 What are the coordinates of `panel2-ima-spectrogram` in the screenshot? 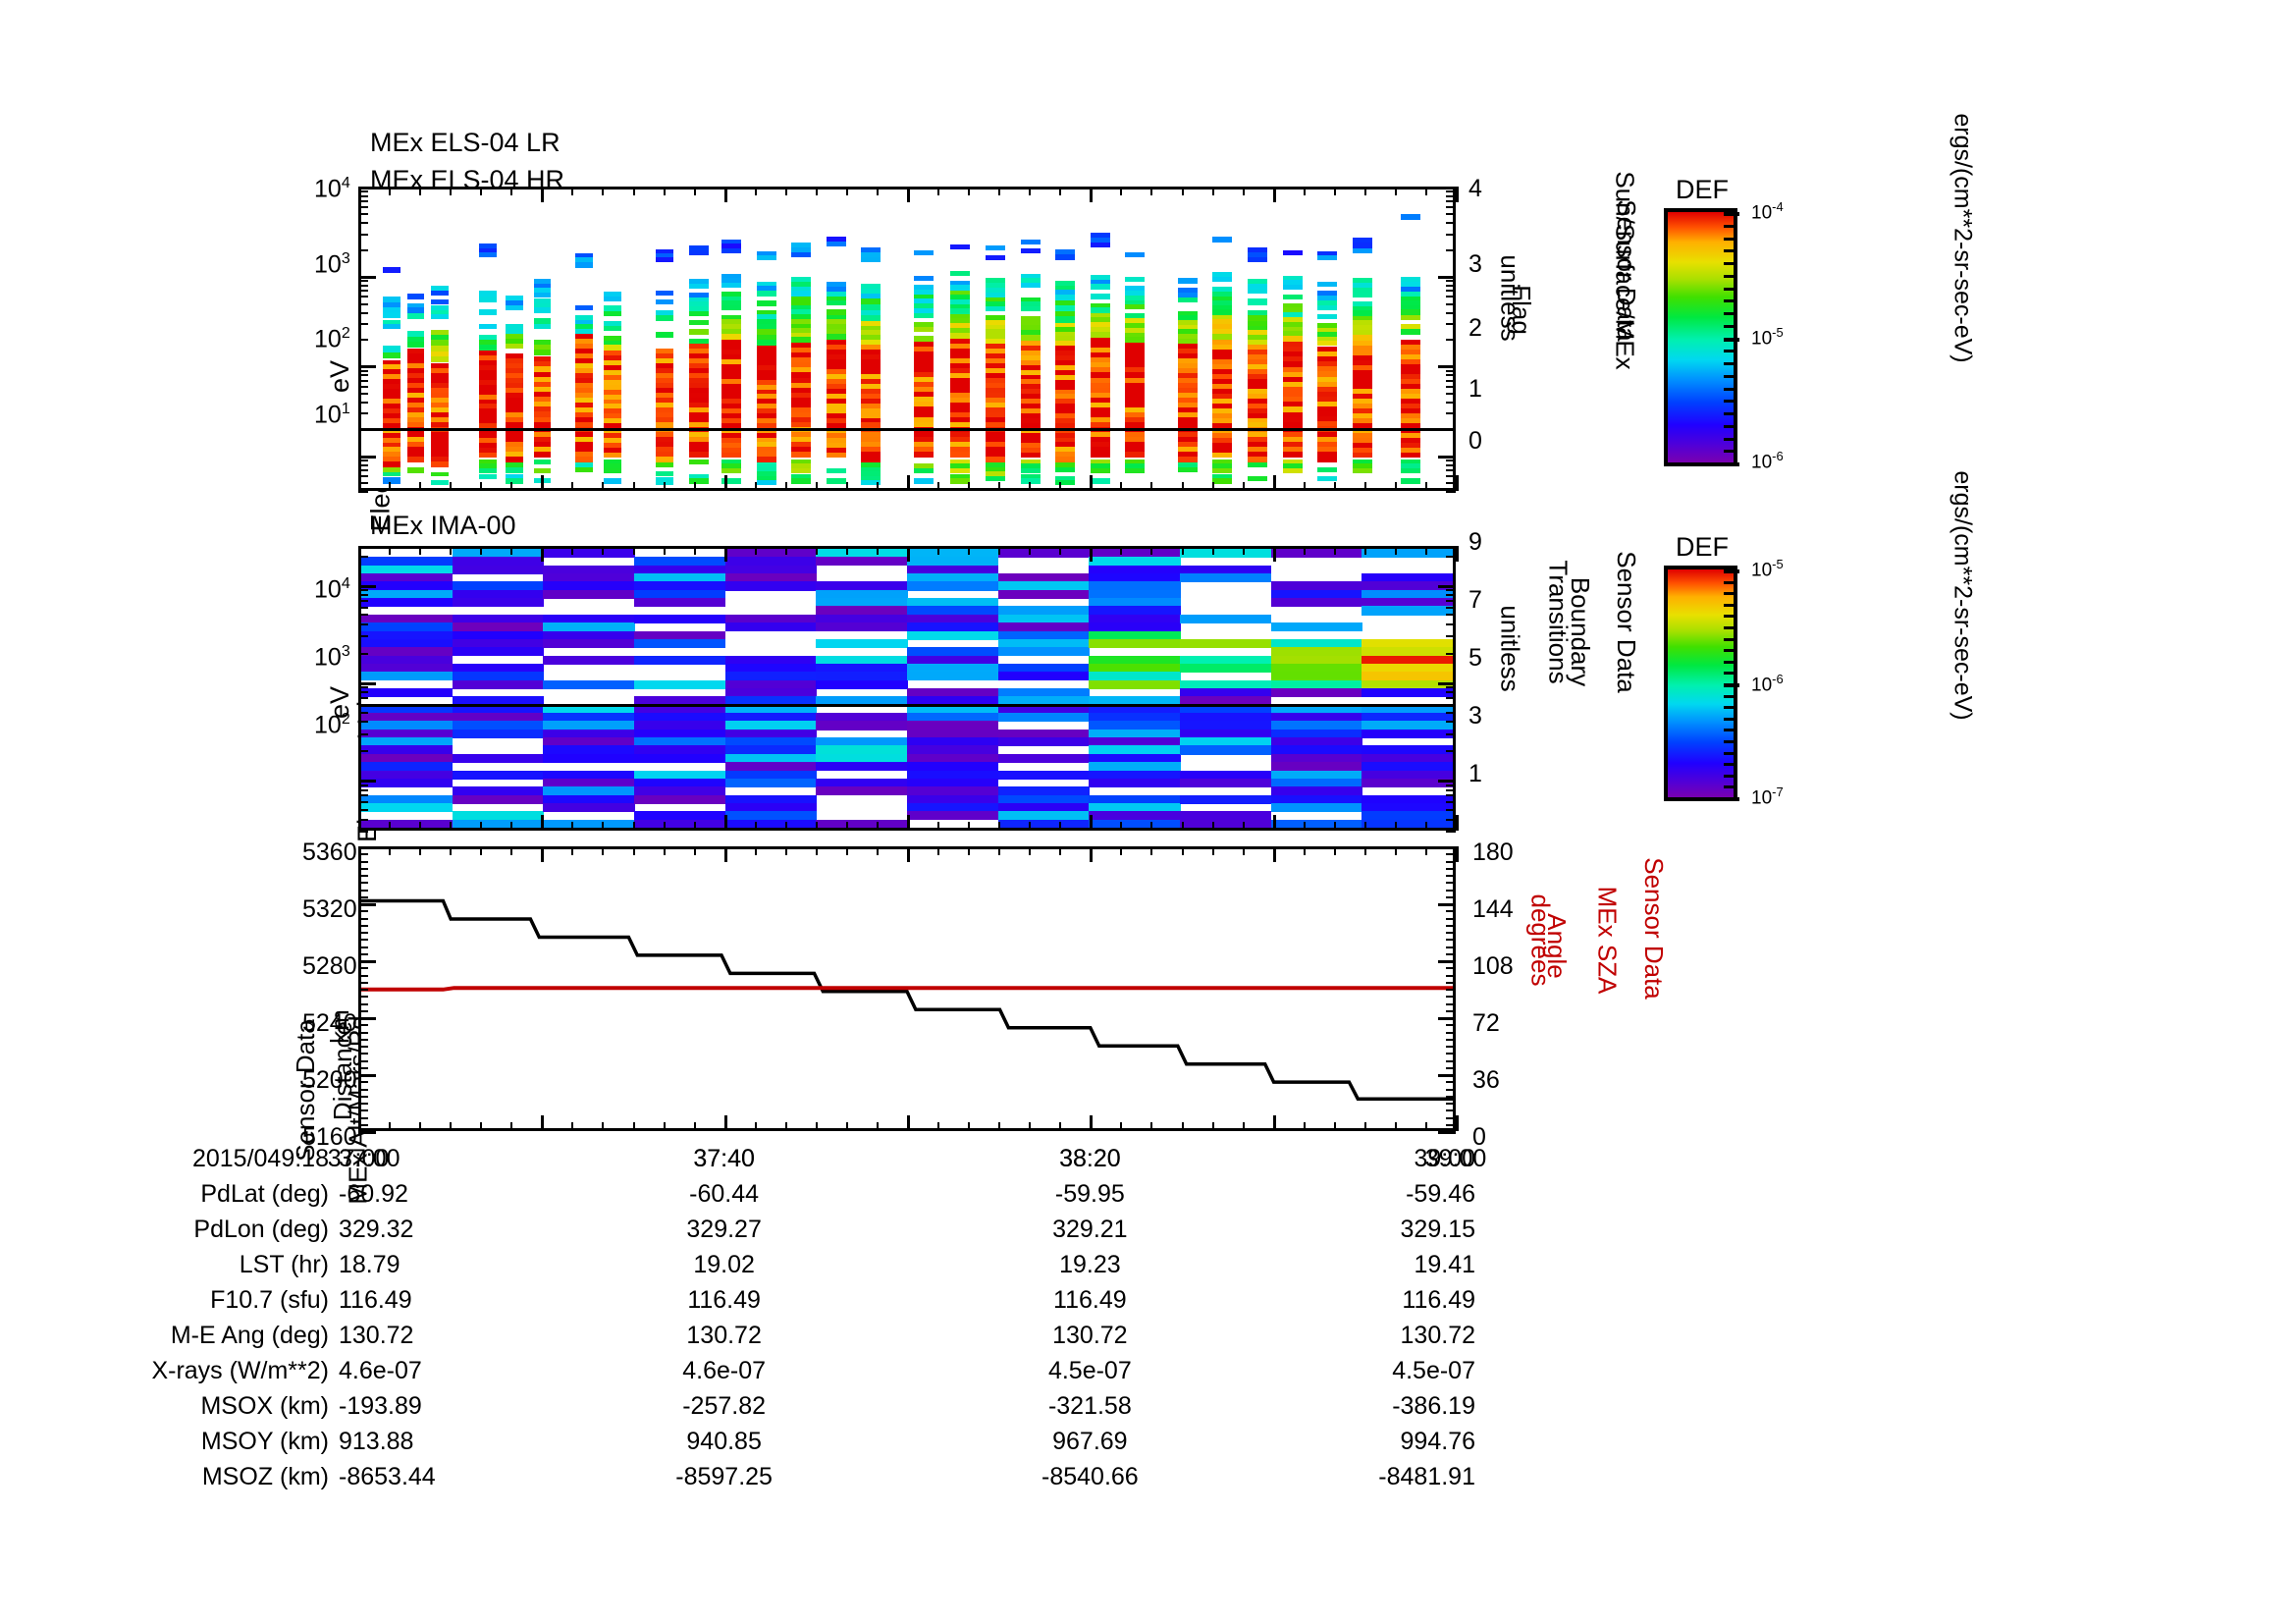 It's located at (907, 688).